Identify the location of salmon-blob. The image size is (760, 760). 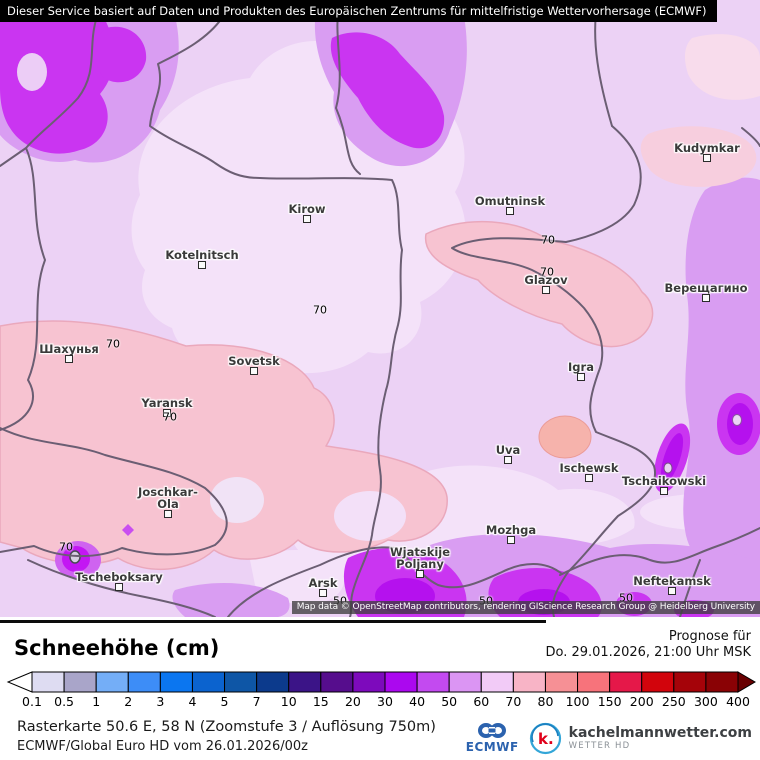
(565, 437).